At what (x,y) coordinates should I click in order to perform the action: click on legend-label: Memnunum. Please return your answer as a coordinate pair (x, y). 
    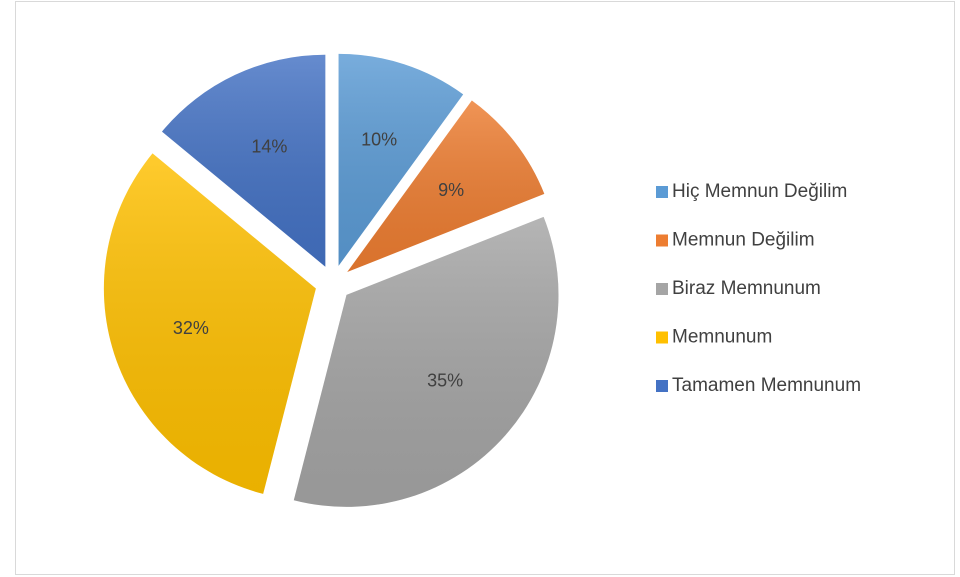
    Looking at the image, I should click on (722, 337).